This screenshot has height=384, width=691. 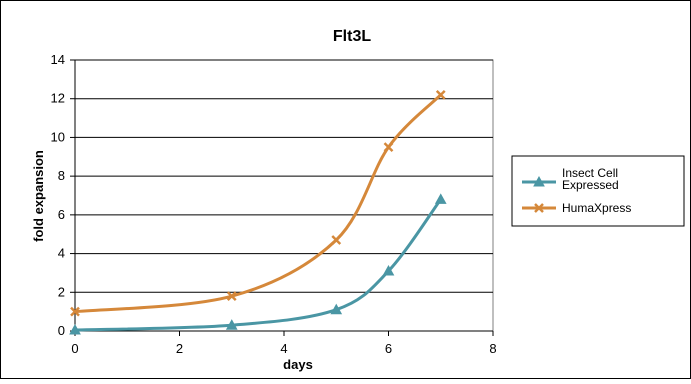 What do you see at coordinates (61, 330) in the screenshot?
I see `y-tick-label: 0` at bounding box center [61, 330].